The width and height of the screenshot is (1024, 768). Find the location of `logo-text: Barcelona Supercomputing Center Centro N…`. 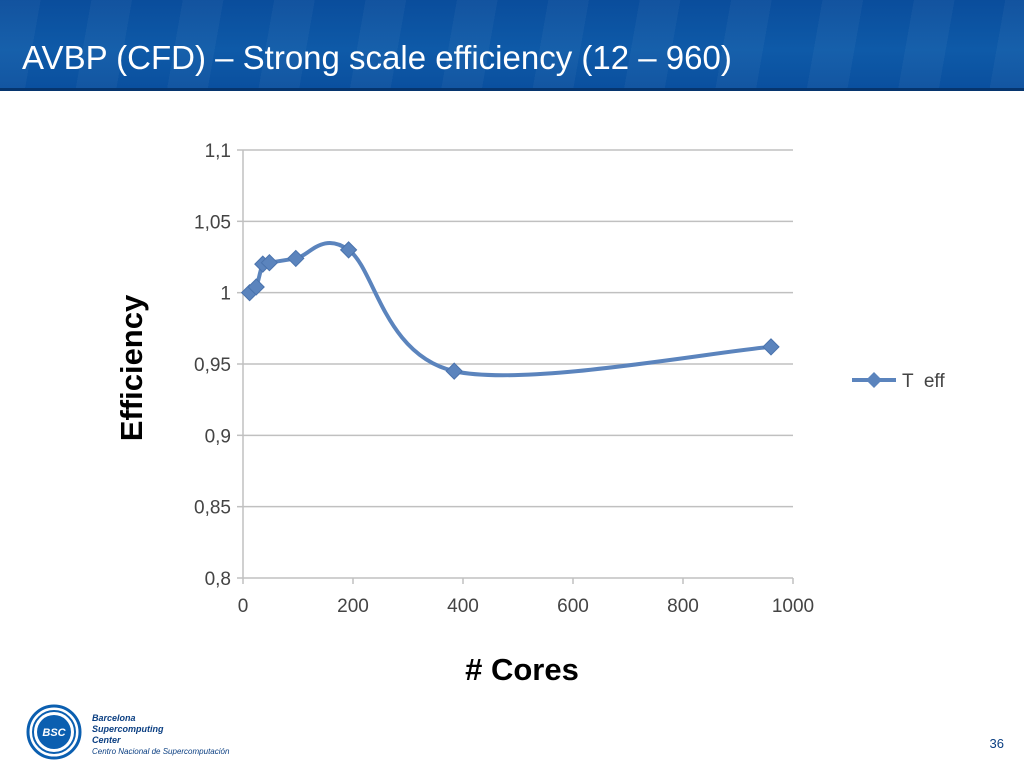

logo-text: Barcelona Supercomputing Center Centro N… is located at coordinates (160, 735).